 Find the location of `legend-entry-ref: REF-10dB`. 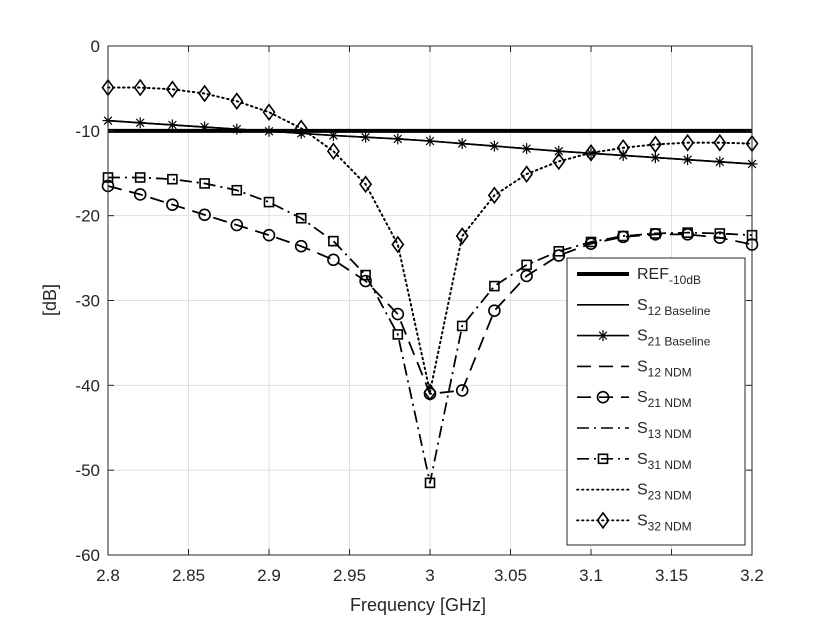

legend-entry-ref: REF-10dB is located at coordinates (639, 276).